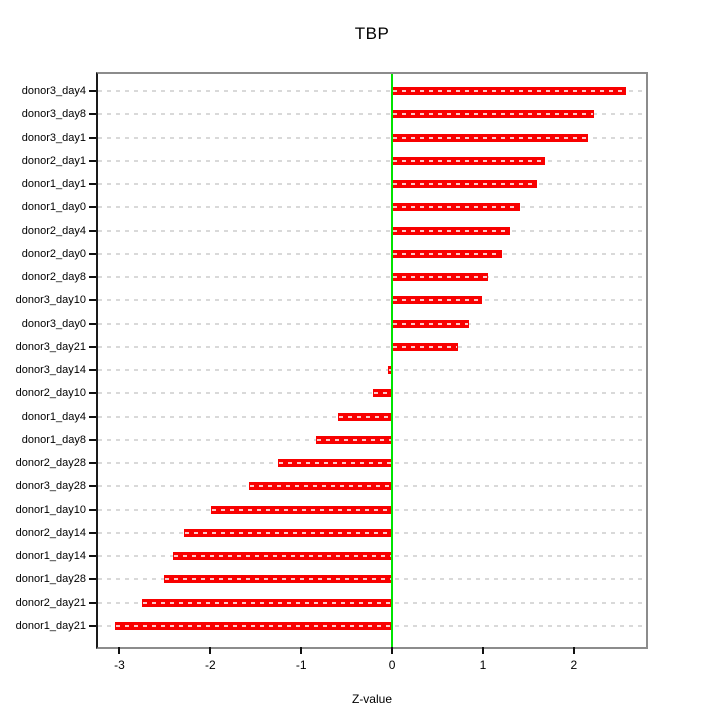 The width and height of the screenshot is (720, 720). Describe the element at coordinates (301, 665) in the screenshot. I see `x-tick-label: -1` at that location.